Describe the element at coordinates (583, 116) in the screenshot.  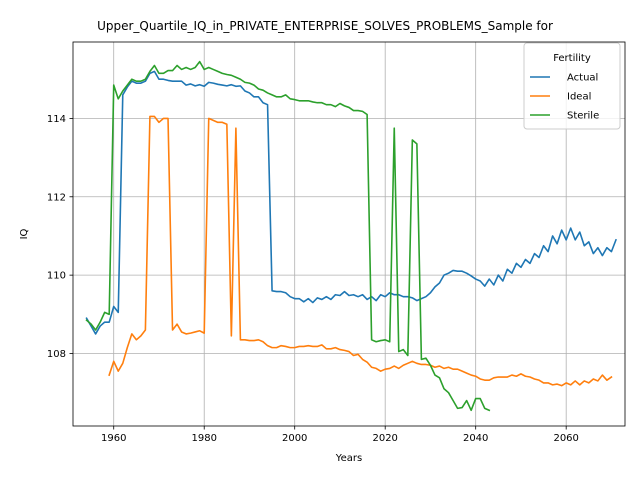
I see `legend-label-sterile: Sterile` at that location.